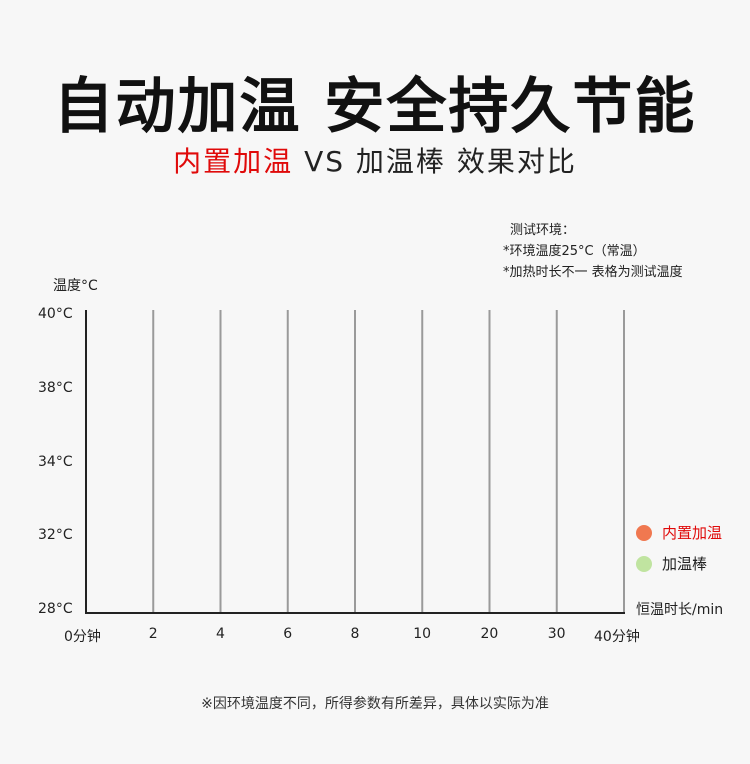 The width and height of the screenshot is (750, 764). Describe the element at coordinates (355, 634) in the screenshot. I see `x-tick-label: 8` at that location.